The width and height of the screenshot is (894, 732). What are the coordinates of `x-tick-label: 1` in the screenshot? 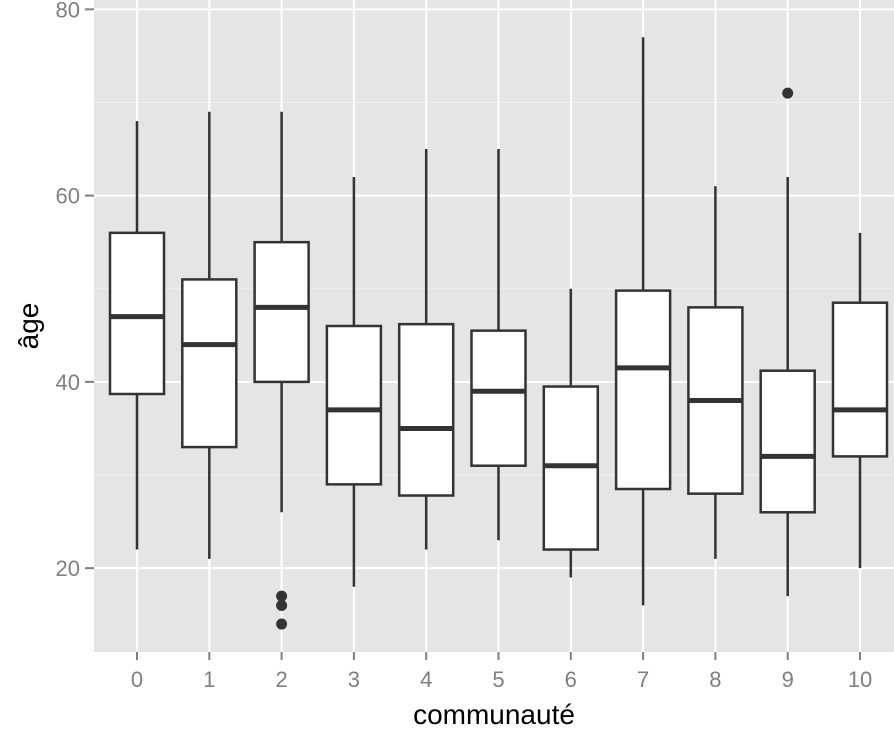 It's located at (209, 679).